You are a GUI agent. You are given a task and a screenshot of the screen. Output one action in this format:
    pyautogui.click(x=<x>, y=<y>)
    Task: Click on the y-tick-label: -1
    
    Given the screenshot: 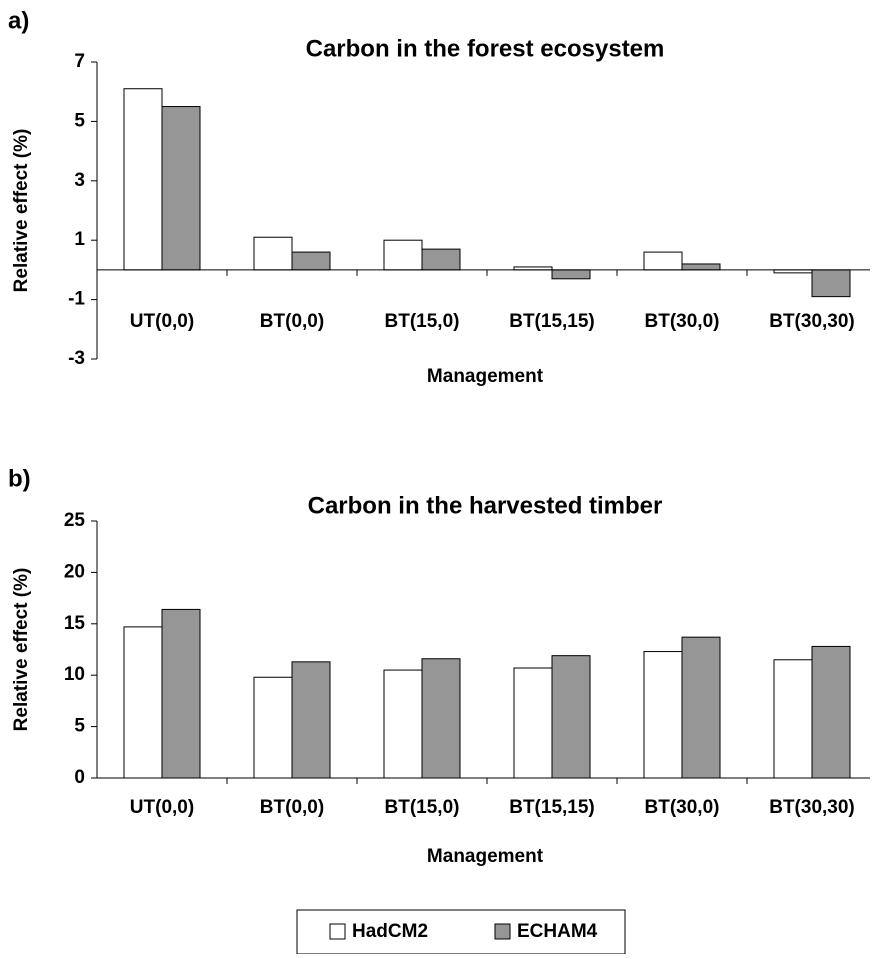 What is the action you would take?
    pyautogui.click(x=76, y=299)
    